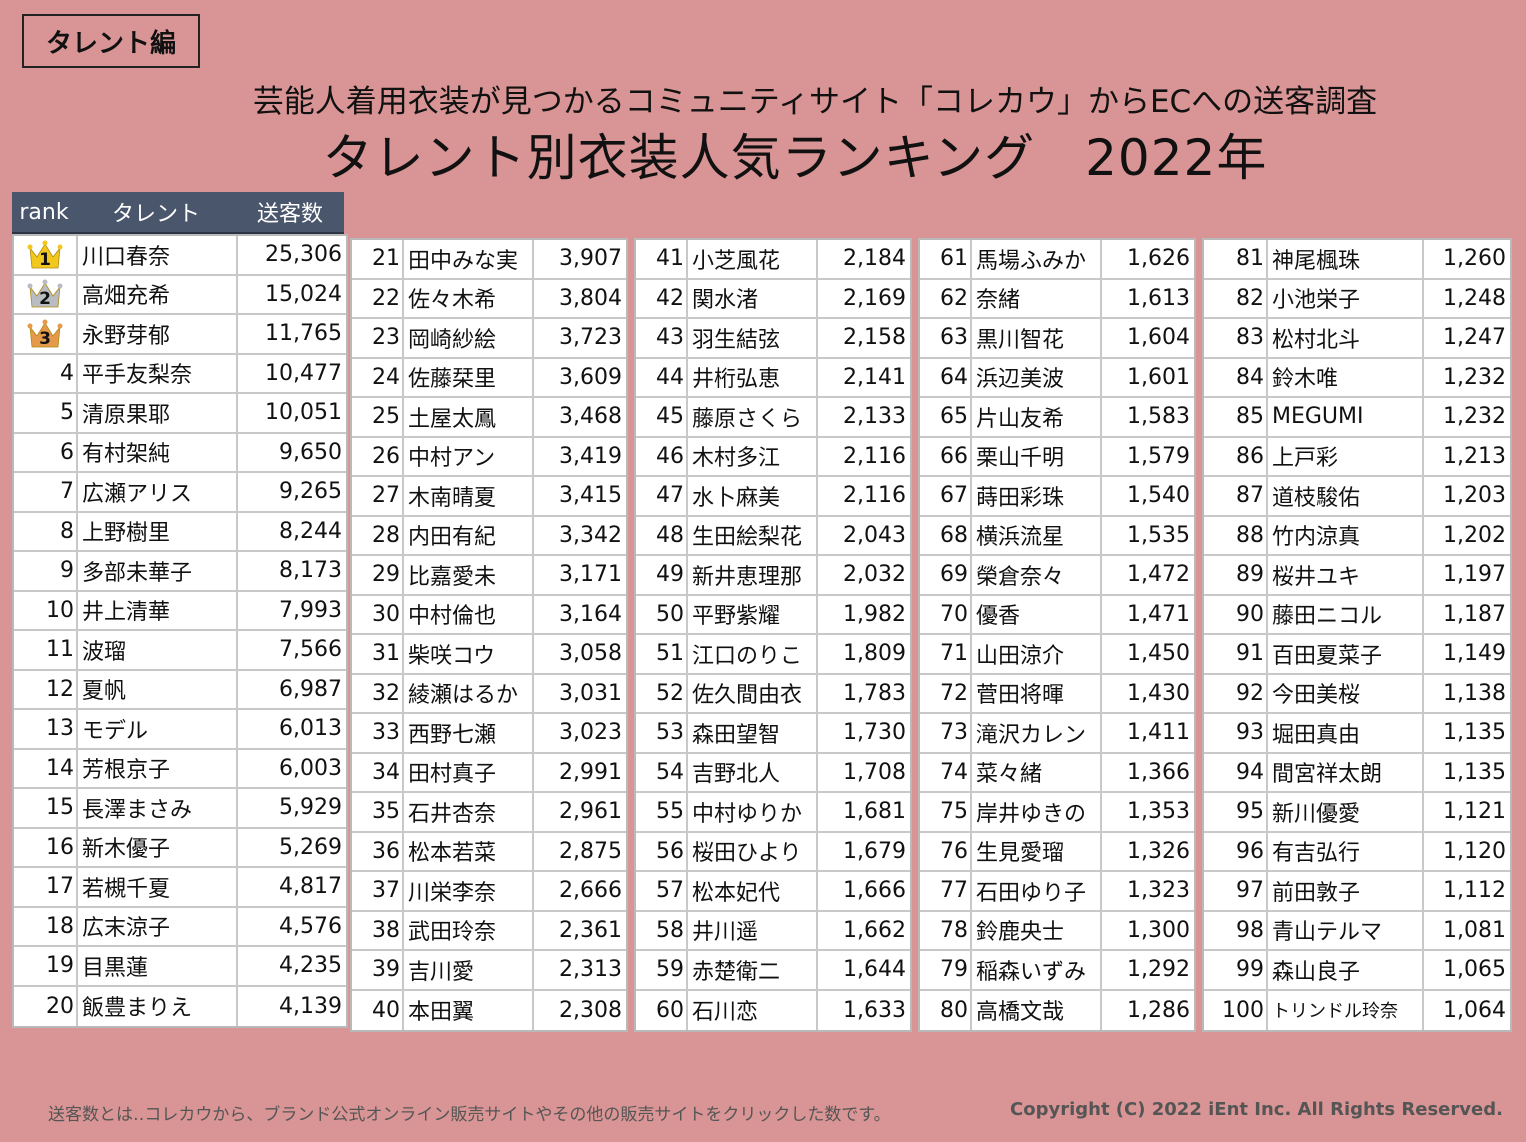  I want to click on table-row: 45 藤原さくら 2,133, so click(773, 418).